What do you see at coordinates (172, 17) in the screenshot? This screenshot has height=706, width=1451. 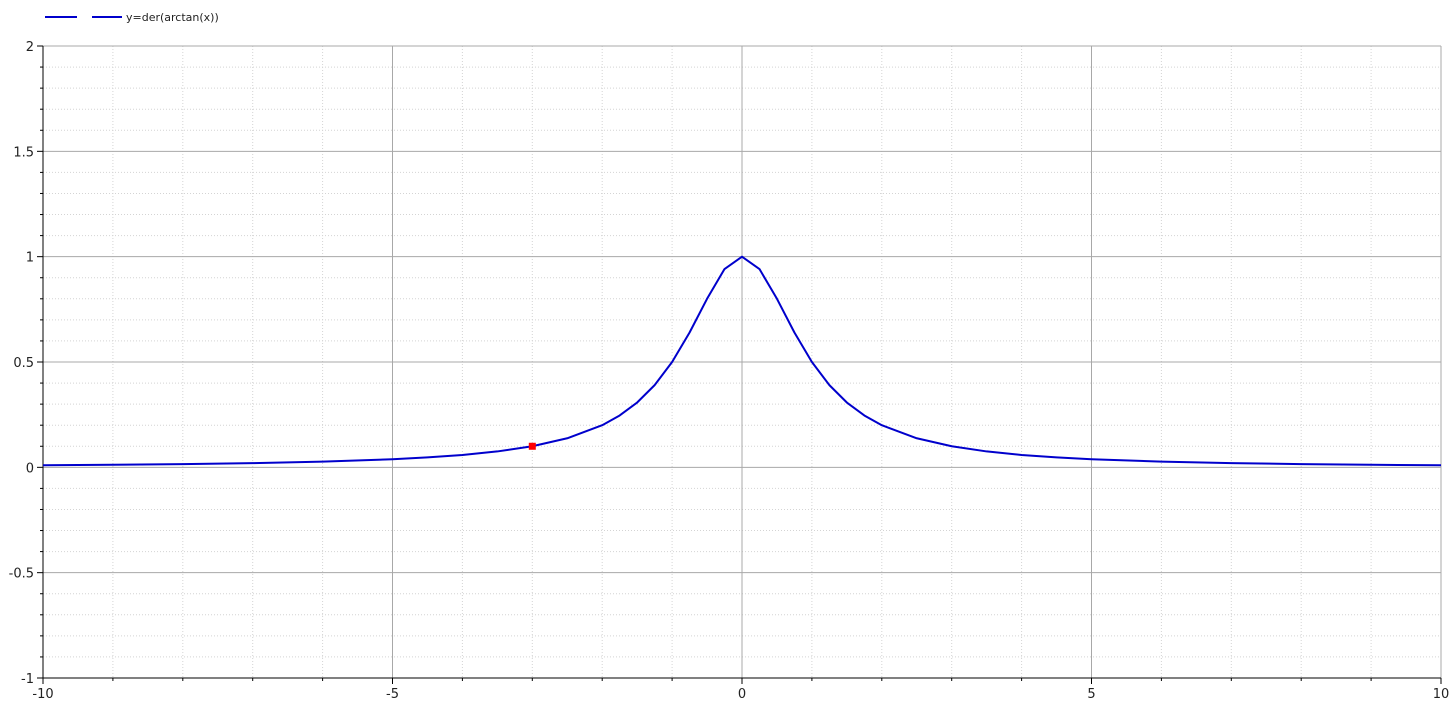 I see `legend-label: y=der(arctan(x))` at bounding box center [172, 17].